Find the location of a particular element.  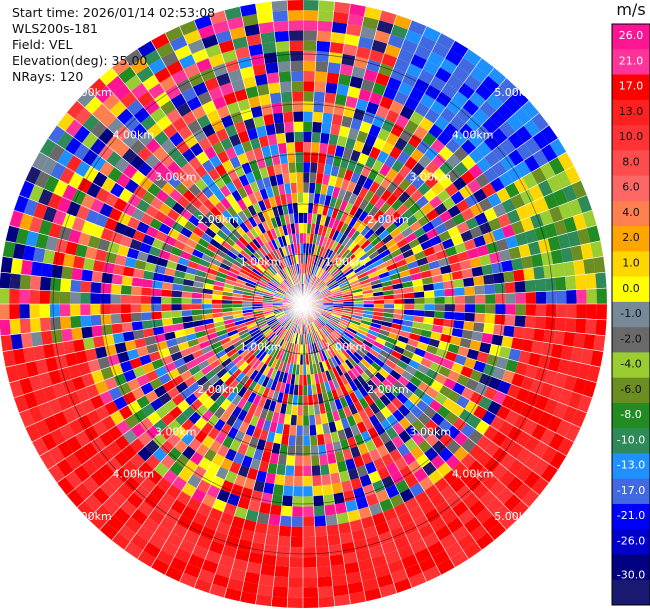

colorbar-tick-label: -2.0 is located at coordinates (630, 338).